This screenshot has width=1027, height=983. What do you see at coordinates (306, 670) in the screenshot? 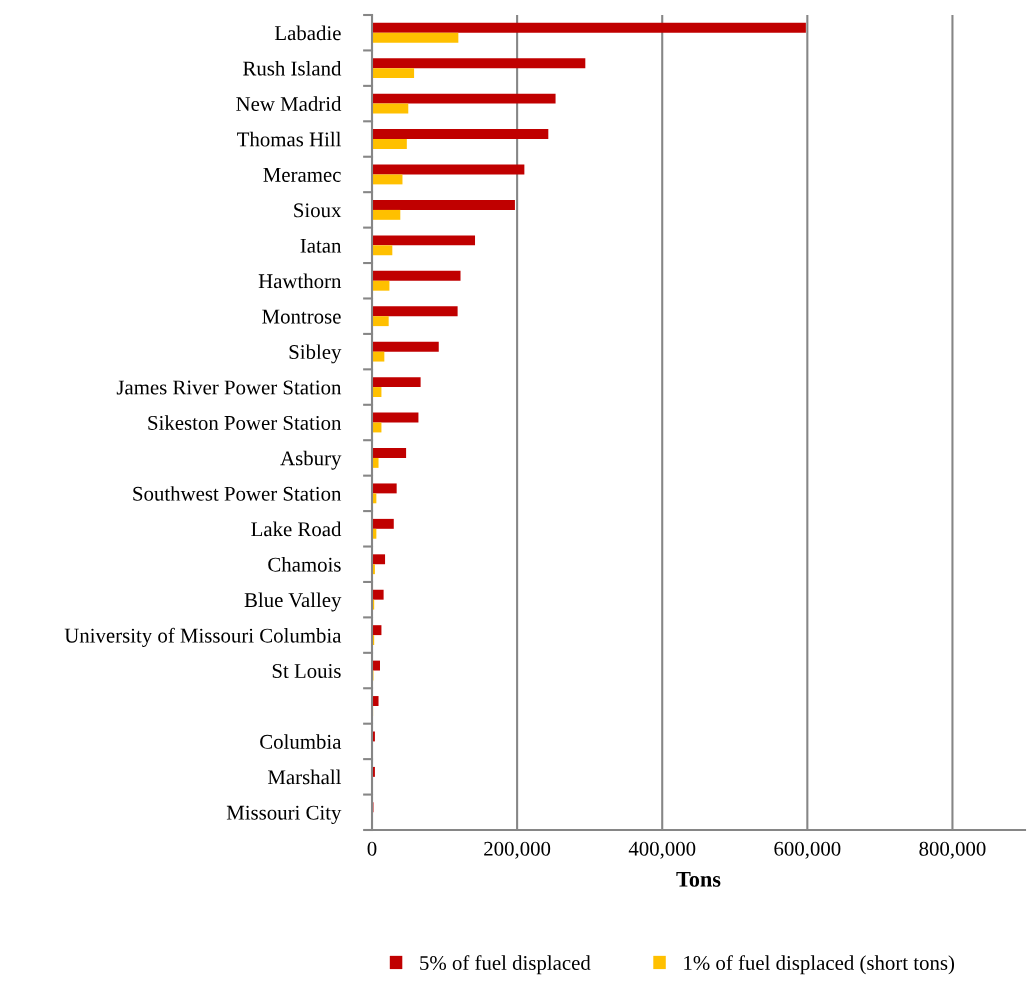
I see `y-tick-label: St Louis` at bounding box center [306, 670].